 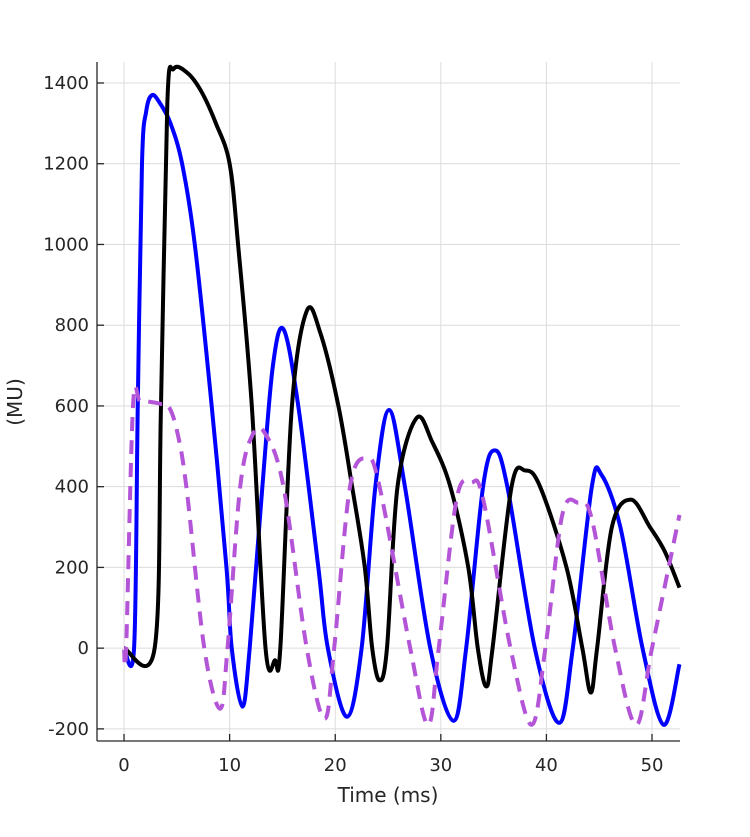 What do you see at coordinates (72, 406) in the screenshot?
I see `y-tick-label: 600` at bounding box center [72, 406].